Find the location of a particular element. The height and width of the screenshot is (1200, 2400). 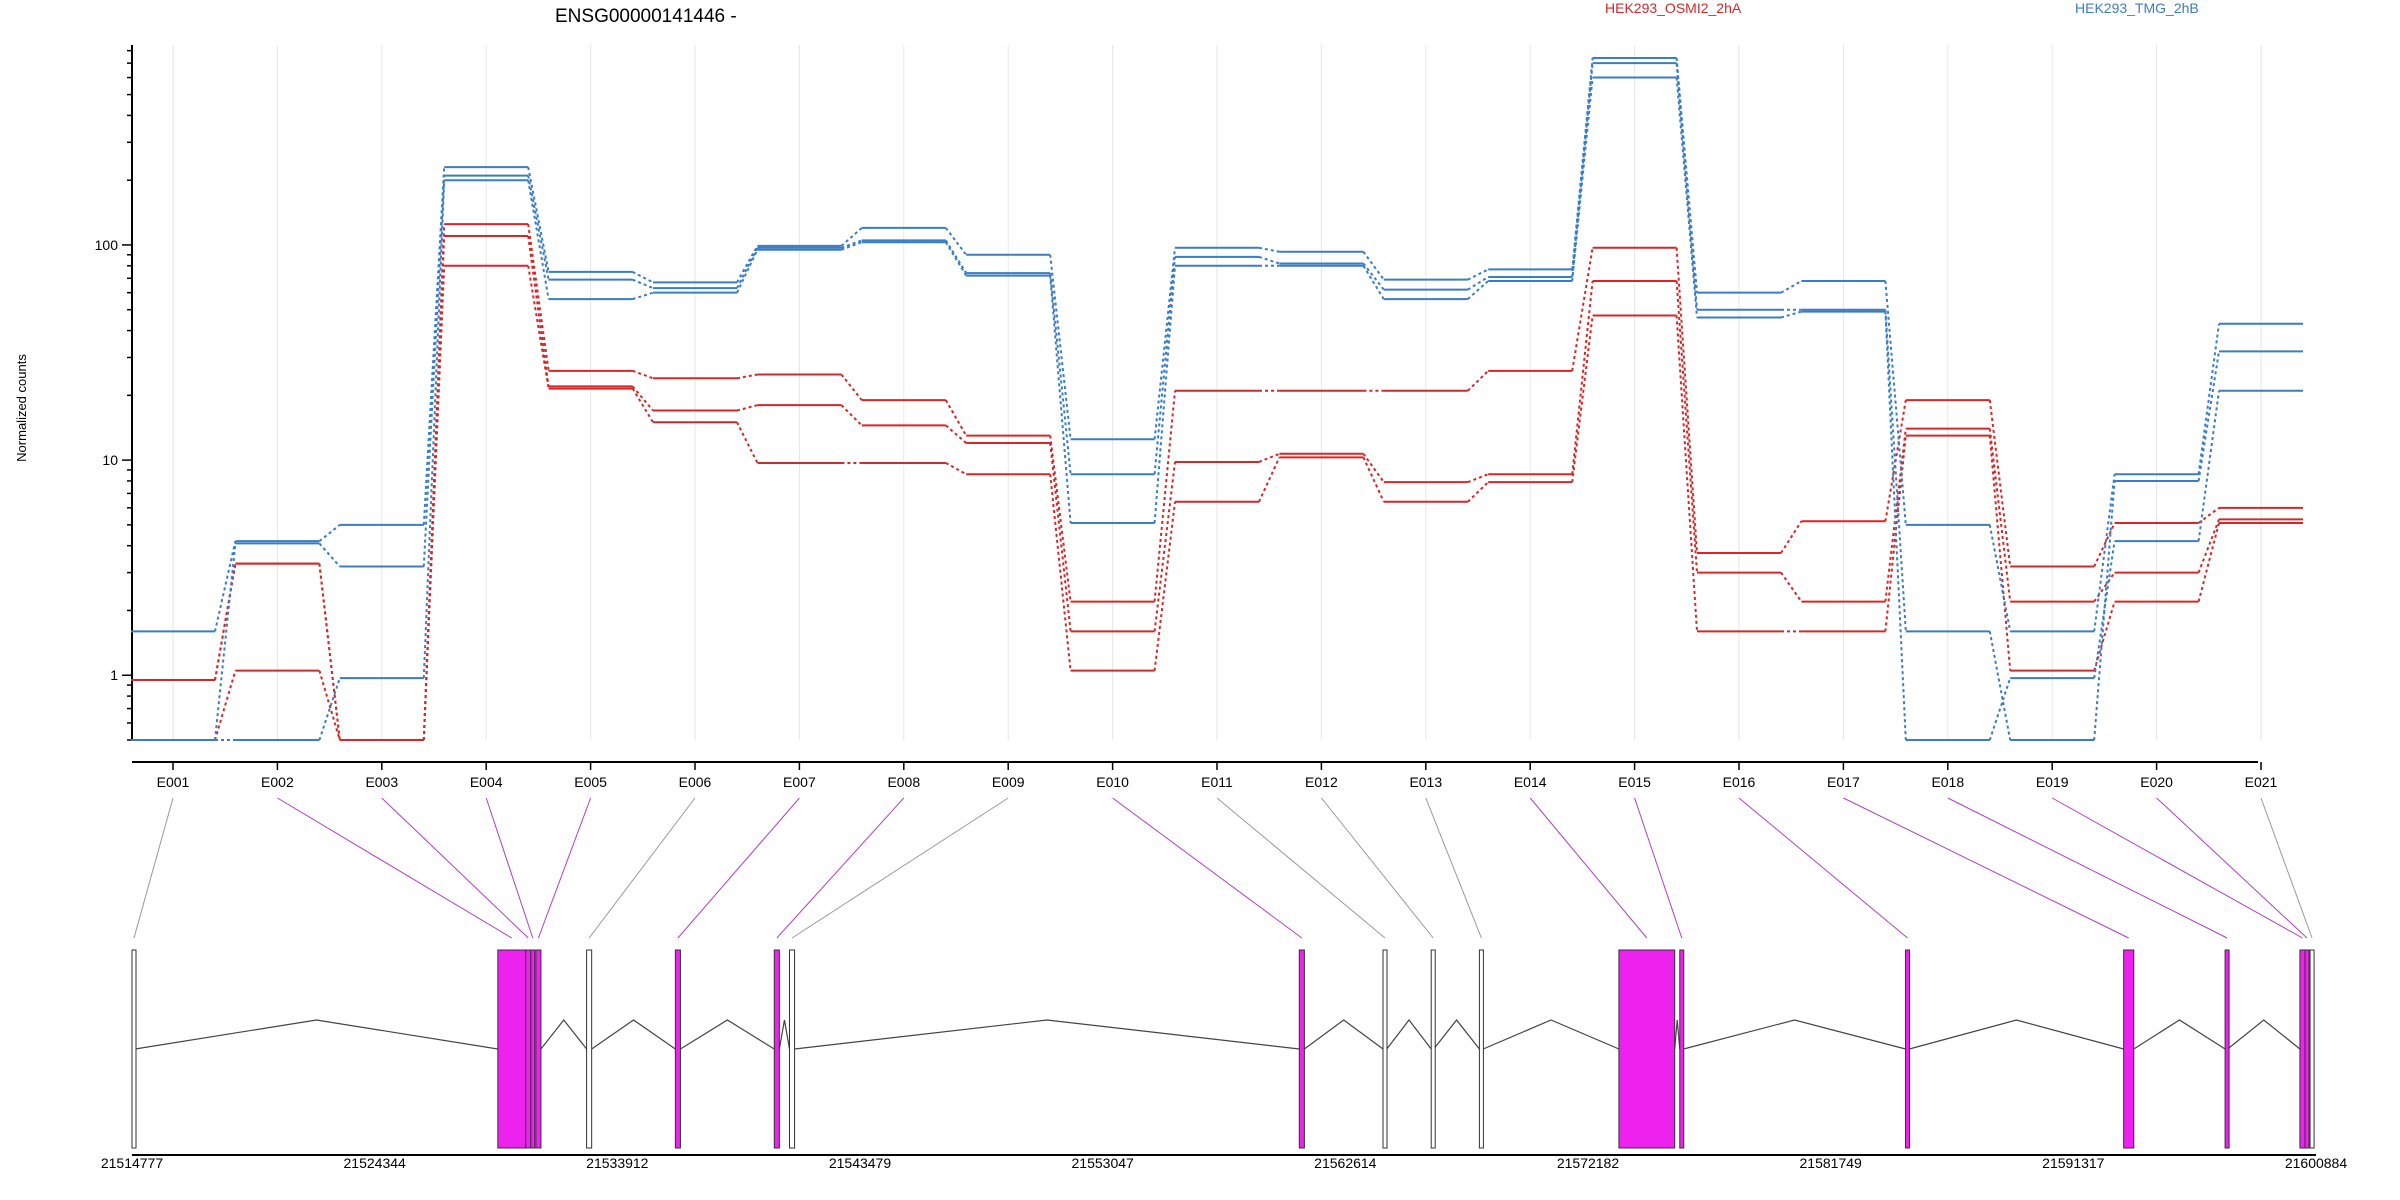

exon-label: E020 is located at coordinates (2156, 782).